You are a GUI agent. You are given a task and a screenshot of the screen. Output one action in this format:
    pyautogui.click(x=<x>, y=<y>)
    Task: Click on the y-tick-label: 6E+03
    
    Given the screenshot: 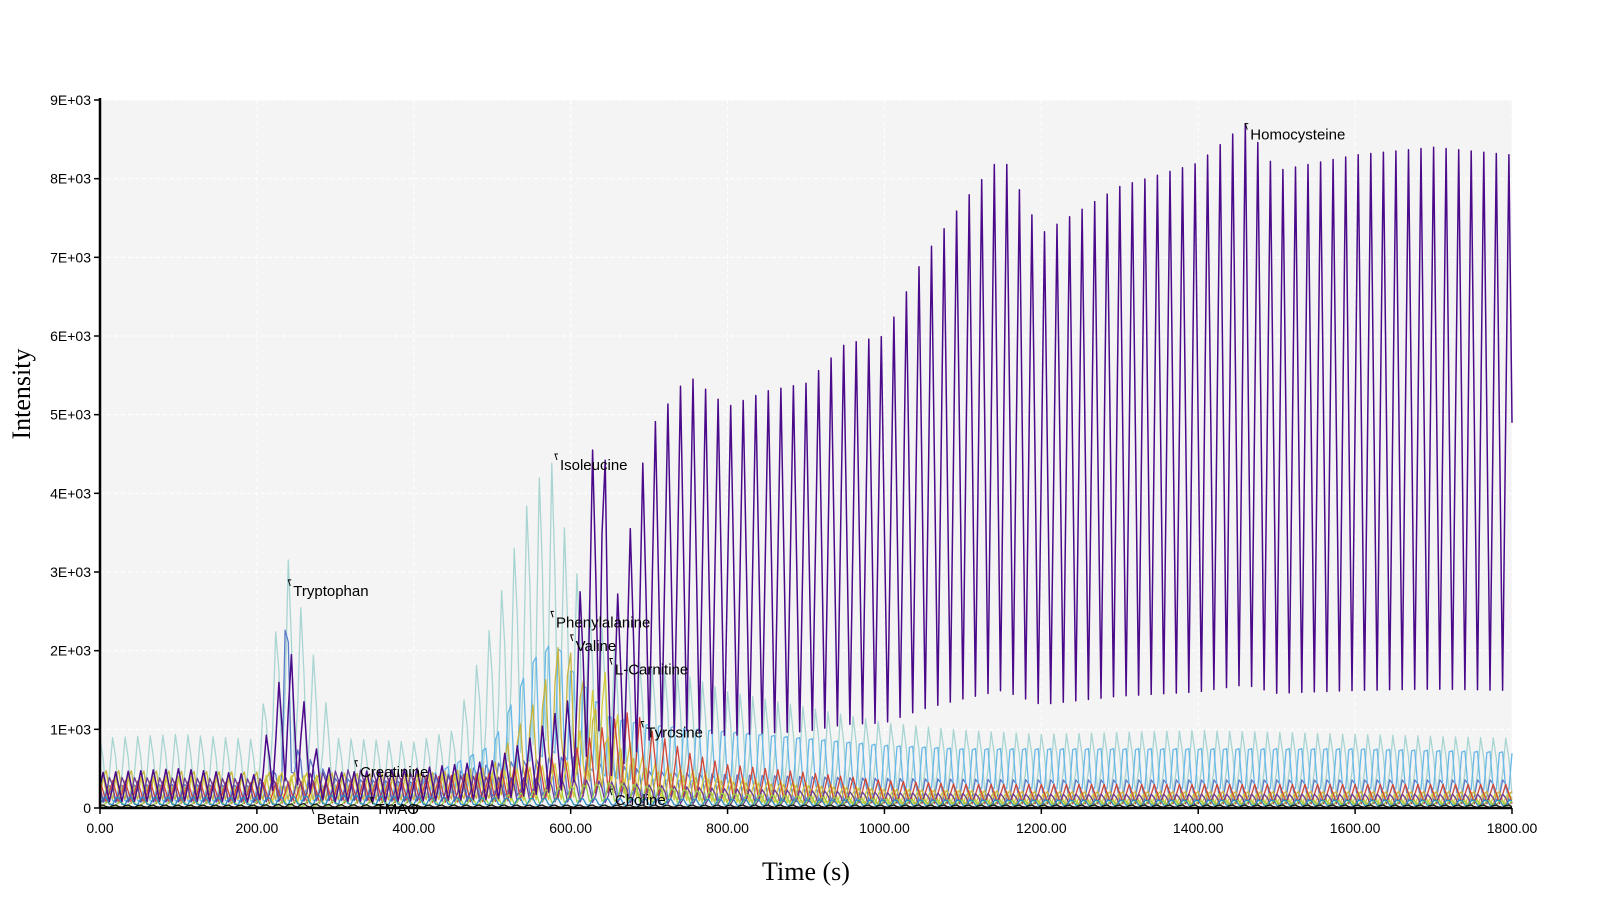 What is the action you would take?
    pyautogui.click(x=70, y=336)
    